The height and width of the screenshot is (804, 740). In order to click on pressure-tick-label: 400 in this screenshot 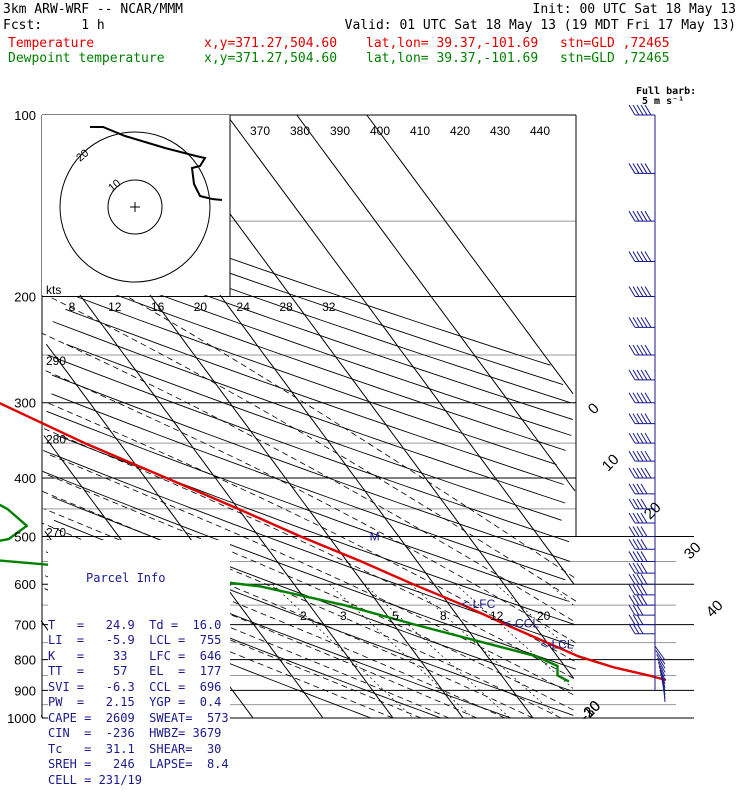, I will do `click(25, 478)`.